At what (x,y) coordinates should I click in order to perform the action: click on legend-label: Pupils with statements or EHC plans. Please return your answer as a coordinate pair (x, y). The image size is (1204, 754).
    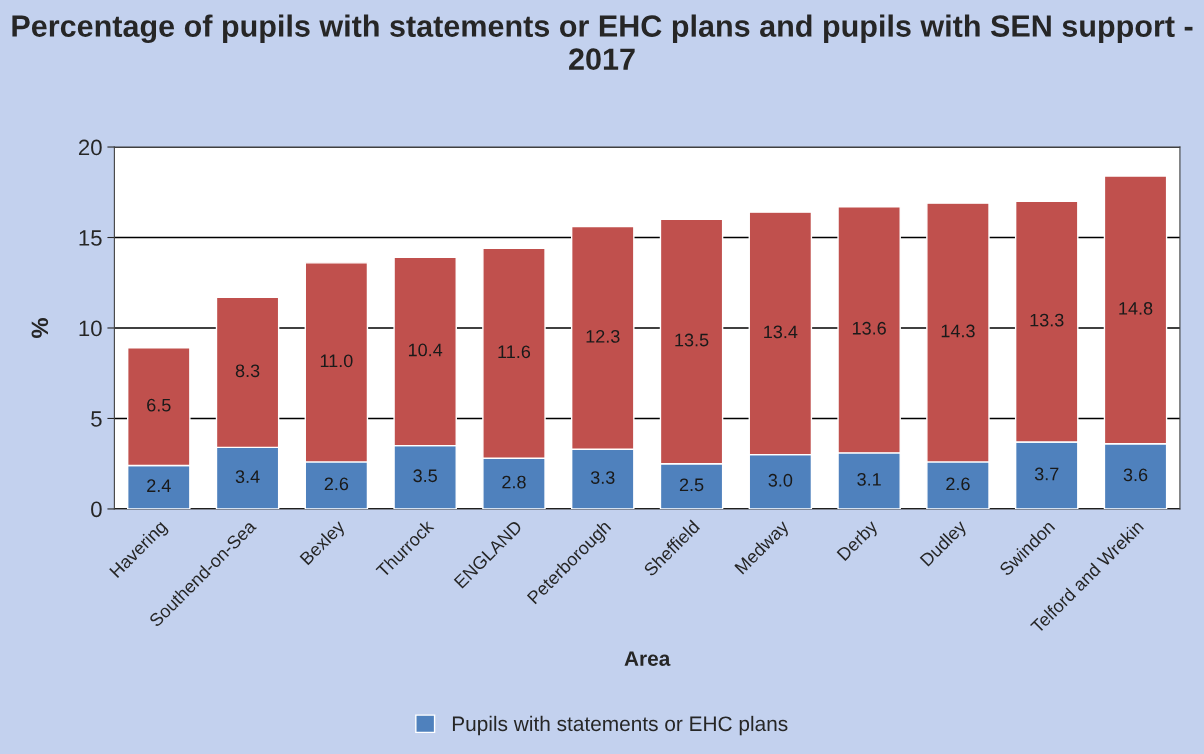
    Looking at the image, I should click on (620, 725).